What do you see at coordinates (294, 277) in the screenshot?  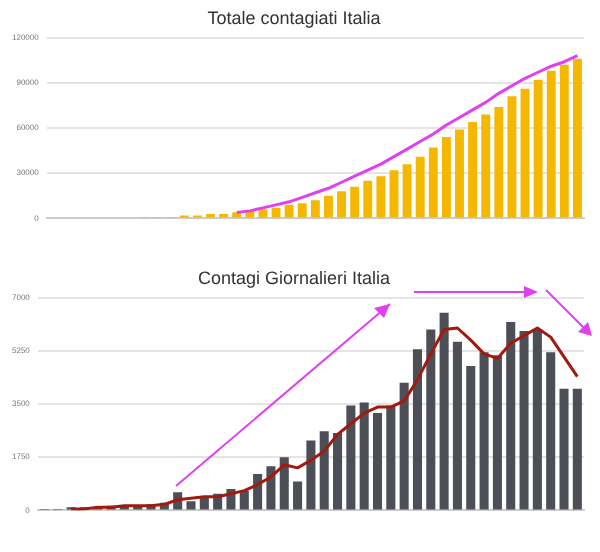 I see `chart-title: Contagi Giornalieri Italia` at bounding box center [294, 277].